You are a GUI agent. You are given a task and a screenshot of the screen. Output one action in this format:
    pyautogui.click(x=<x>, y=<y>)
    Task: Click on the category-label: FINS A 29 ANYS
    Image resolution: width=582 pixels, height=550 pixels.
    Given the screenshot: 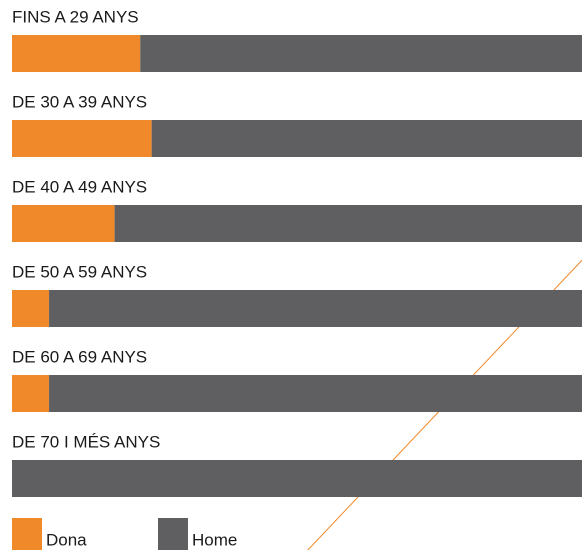 What is the action you would take?
    pyautogui.click(x=75, y=16)
    